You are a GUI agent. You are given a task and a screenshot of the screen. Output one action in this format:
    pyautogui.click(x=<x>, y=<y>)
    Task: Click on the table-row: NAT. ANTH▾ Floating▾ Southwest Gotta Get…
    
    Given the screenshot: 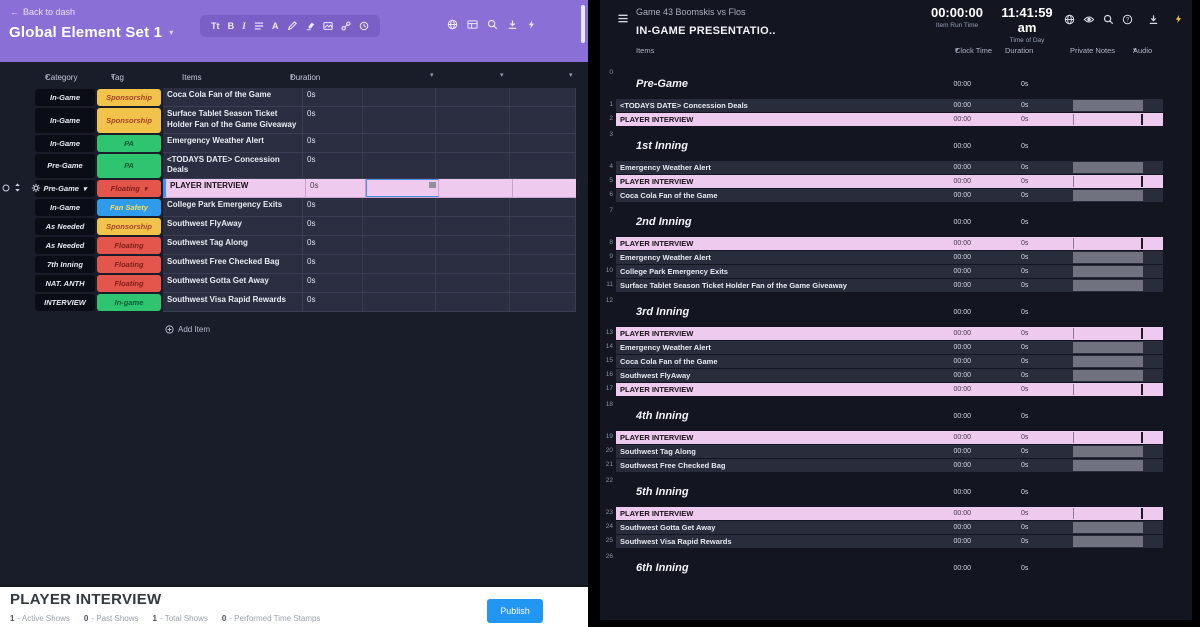 What is the action you would take?
    pyautogui.click(x=305, y=284)
    